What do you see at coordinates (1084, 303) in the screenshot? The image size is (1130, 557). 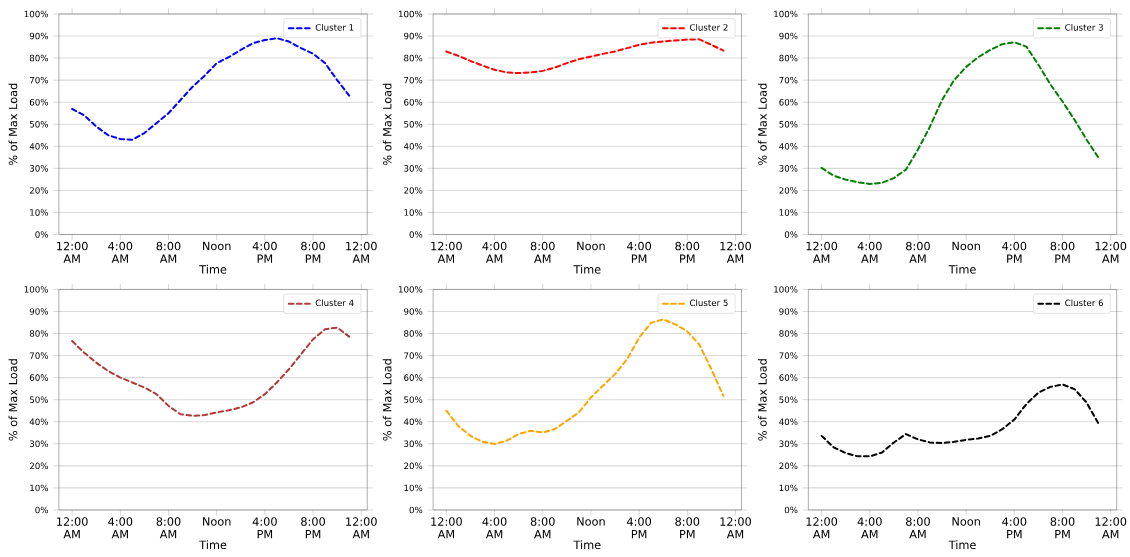 I see `legend-label: Cluster 6` at bounding box center [1084, 303].